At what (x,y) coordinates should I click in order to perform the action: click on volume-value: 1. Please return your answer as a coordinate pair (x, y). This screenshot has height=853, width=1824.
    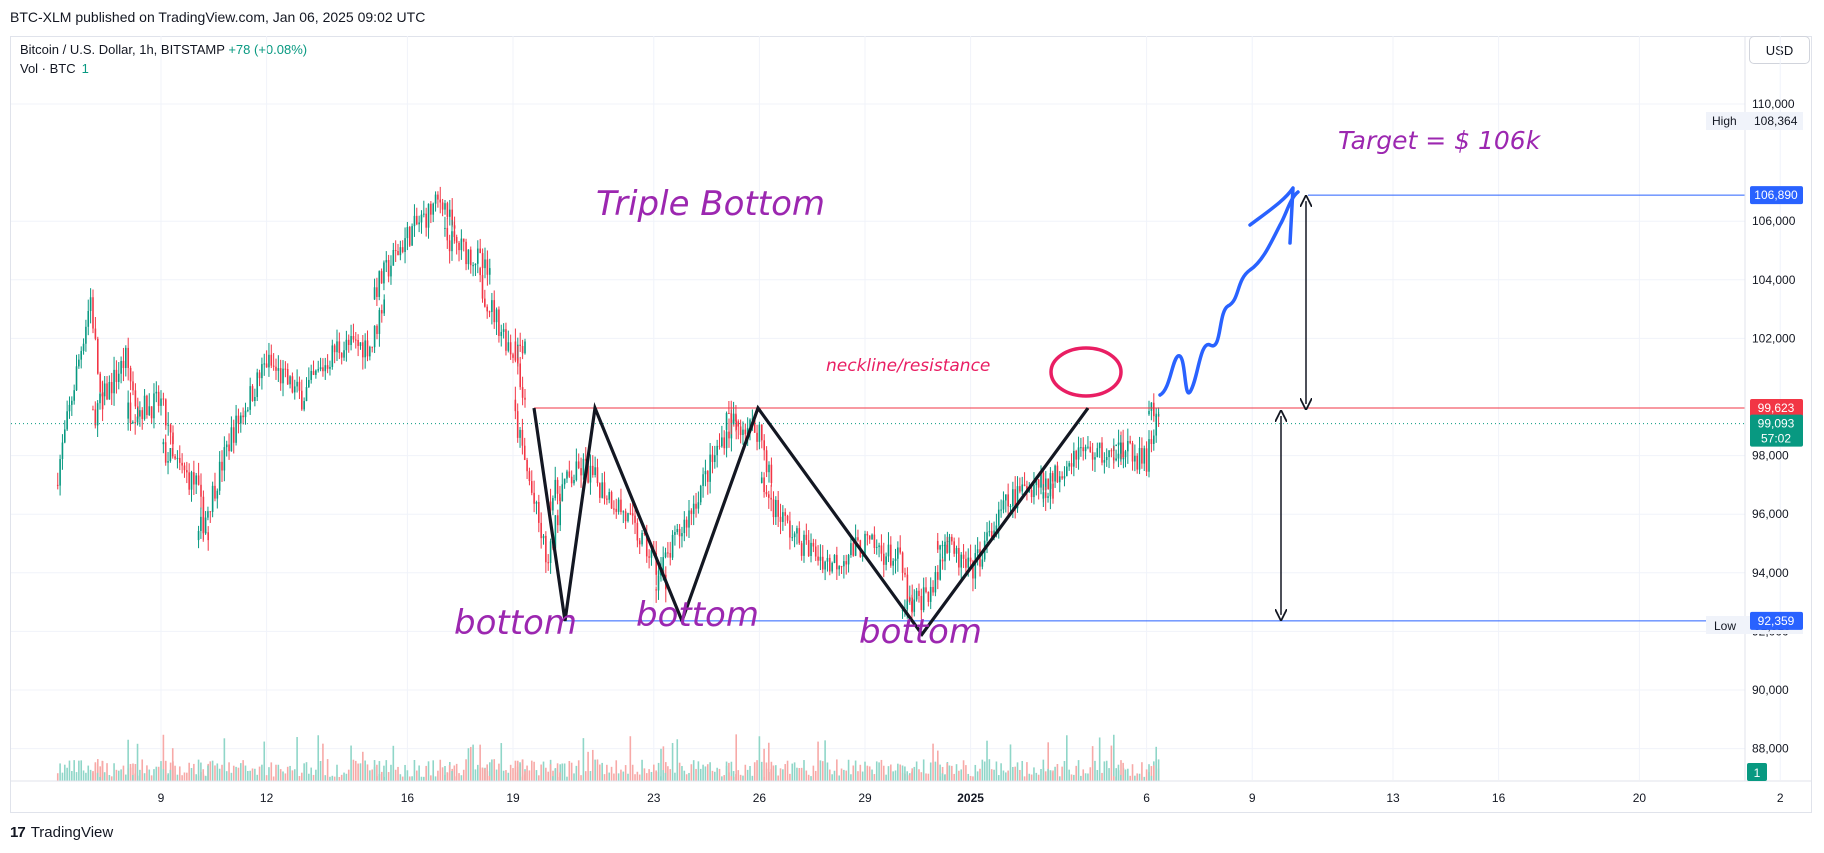
    Looking at the image, I should click on (85, 68).